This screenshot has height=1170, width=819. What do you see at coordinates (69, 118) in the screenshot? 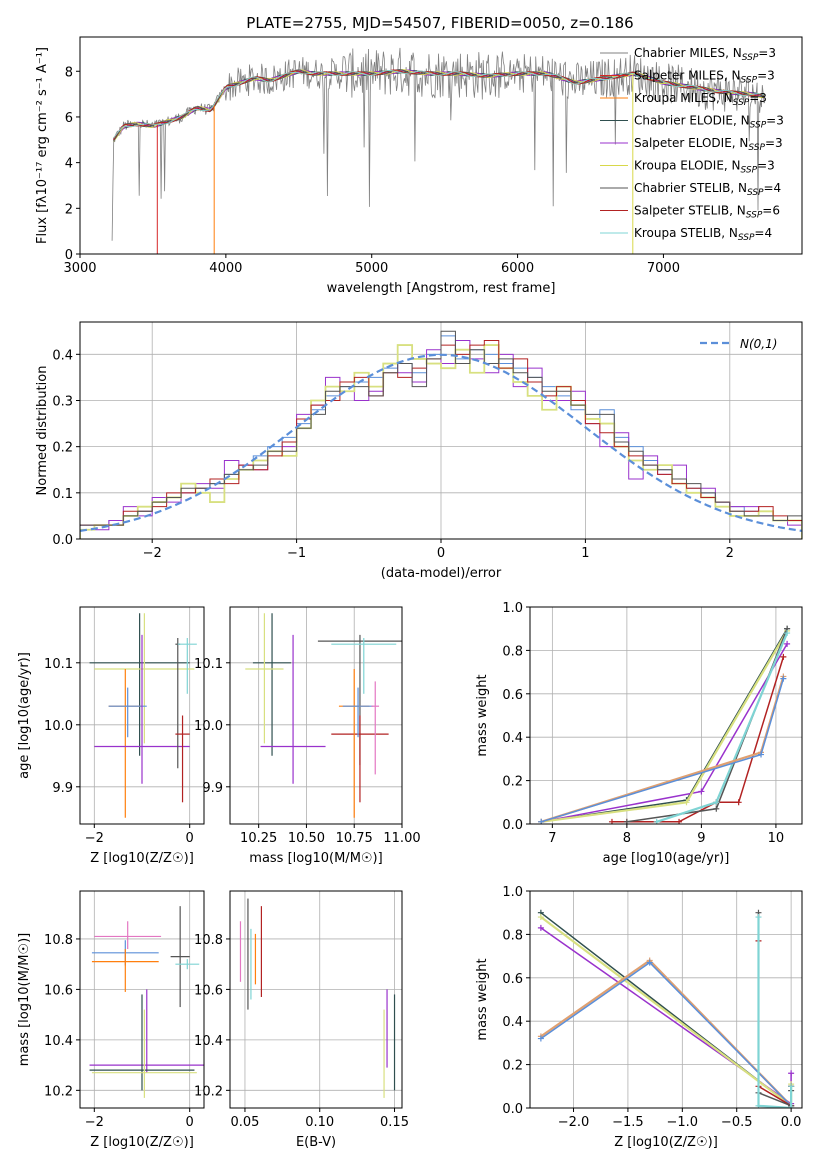
I see `y-tick-label: 6` at bounding box center [69, 118].